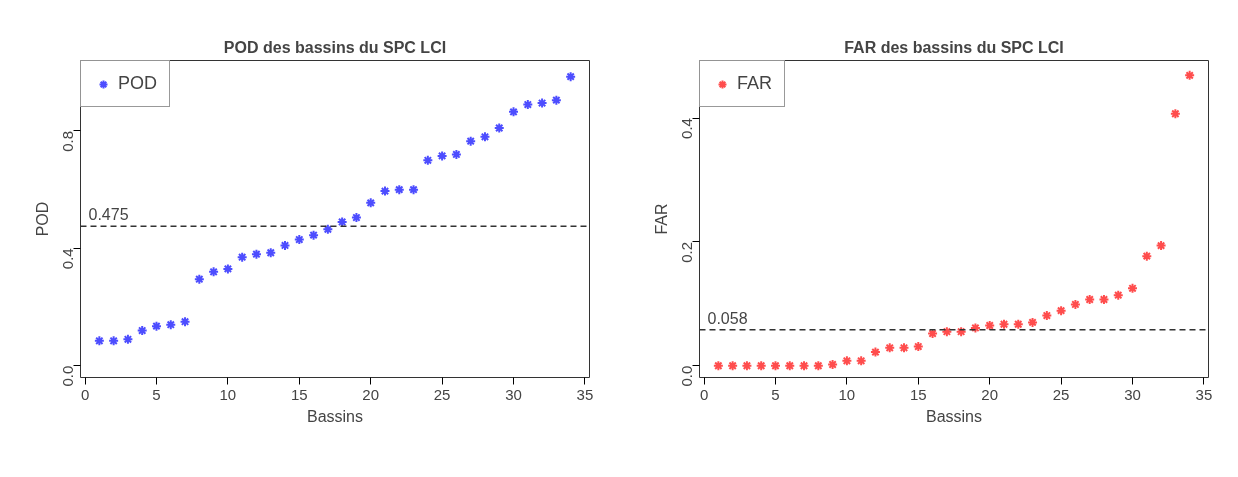  What do you see at coordinates (687, 252) in the screenshot?
I see `y-tick-label: 0.2` at bounding box center [687, 252].